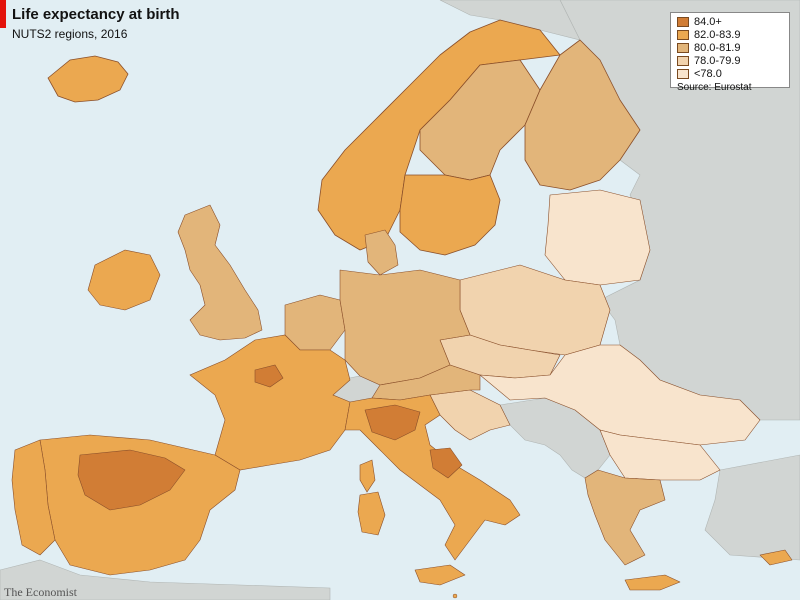 The width and height of the screenshot is (800, 600). Describe the element at coordinates (371, 513) in the screenshot. I see `region-sardinia` at that location.